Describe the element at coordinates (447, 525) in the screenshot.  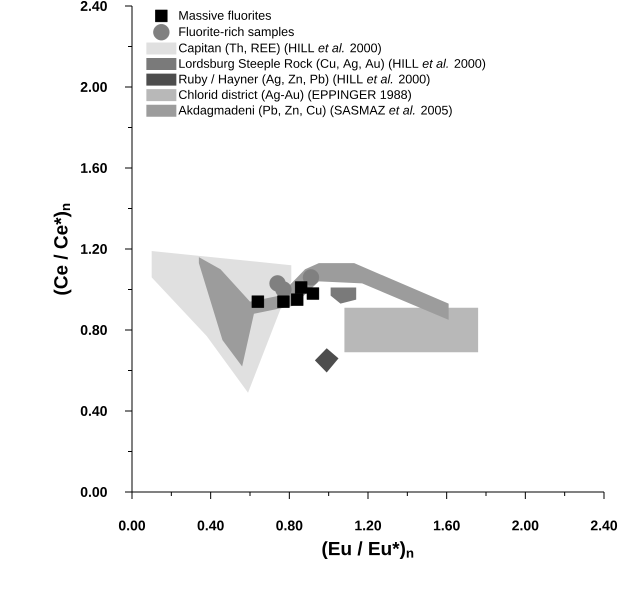
I see `x-tick-label: 1.60` at that location.